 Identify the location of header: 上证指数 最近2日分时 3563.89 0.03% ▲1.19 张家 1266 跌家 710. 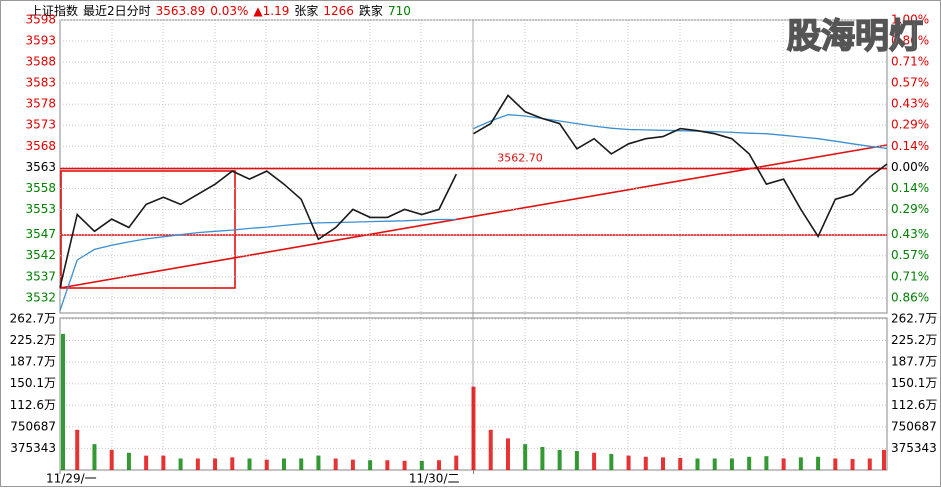
(220, 10).